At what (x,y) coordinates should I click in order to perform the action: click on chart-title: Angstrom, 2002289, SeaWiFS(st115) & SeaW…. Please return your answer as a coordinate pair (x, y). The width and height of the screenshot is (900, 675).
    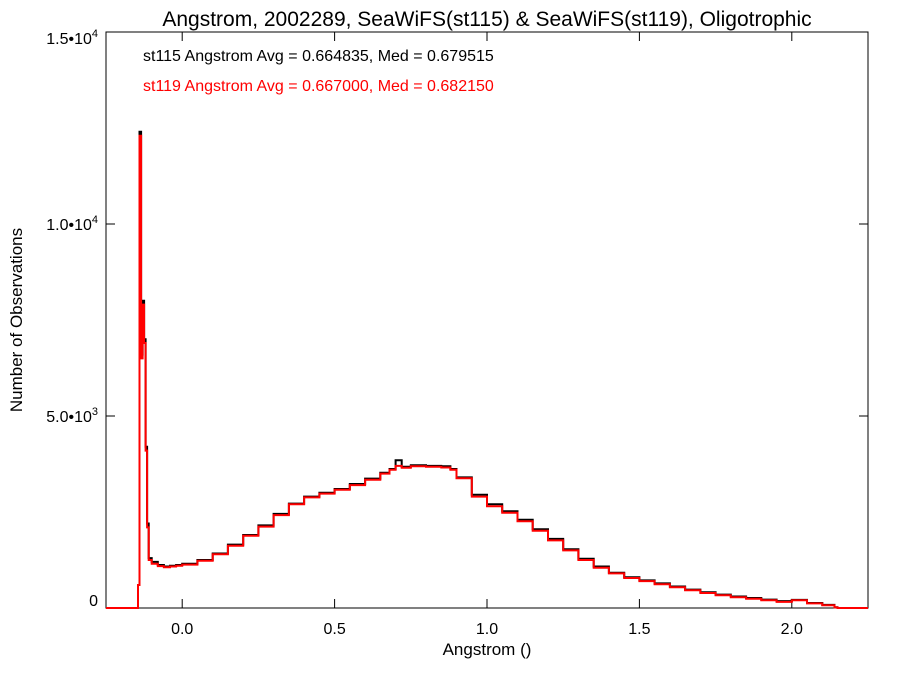
    Looking at the image, I should click on (486, 19).